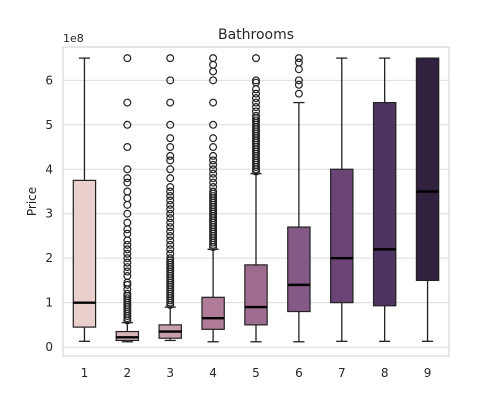 Image resolution: width=500 pixels, height=400 pixels. What do you see at coordinates (342, 373) in the screenshot?
I see `x-tick-label: 7` at bounding box center [342, 373].